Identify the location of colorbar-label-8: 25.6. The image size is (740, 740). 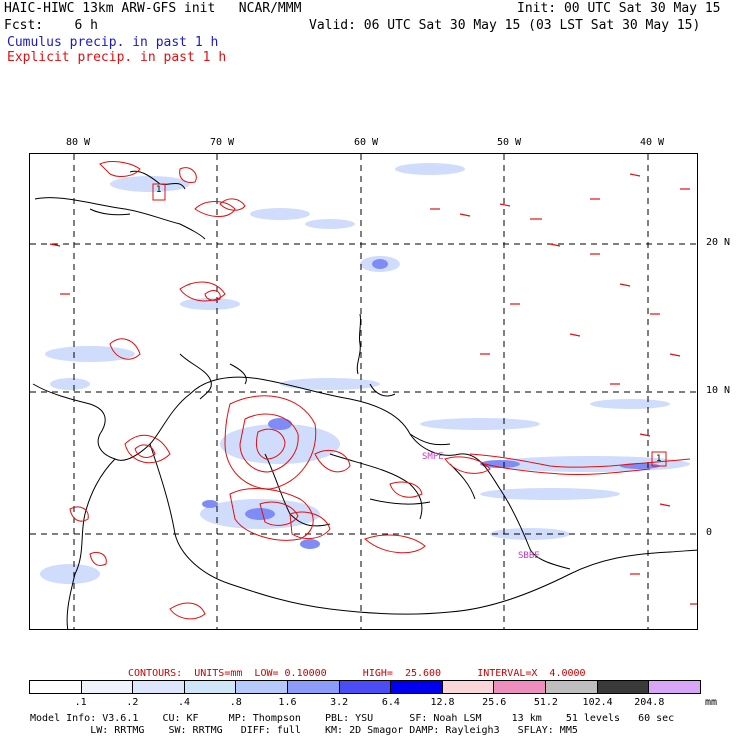
(494, 702).